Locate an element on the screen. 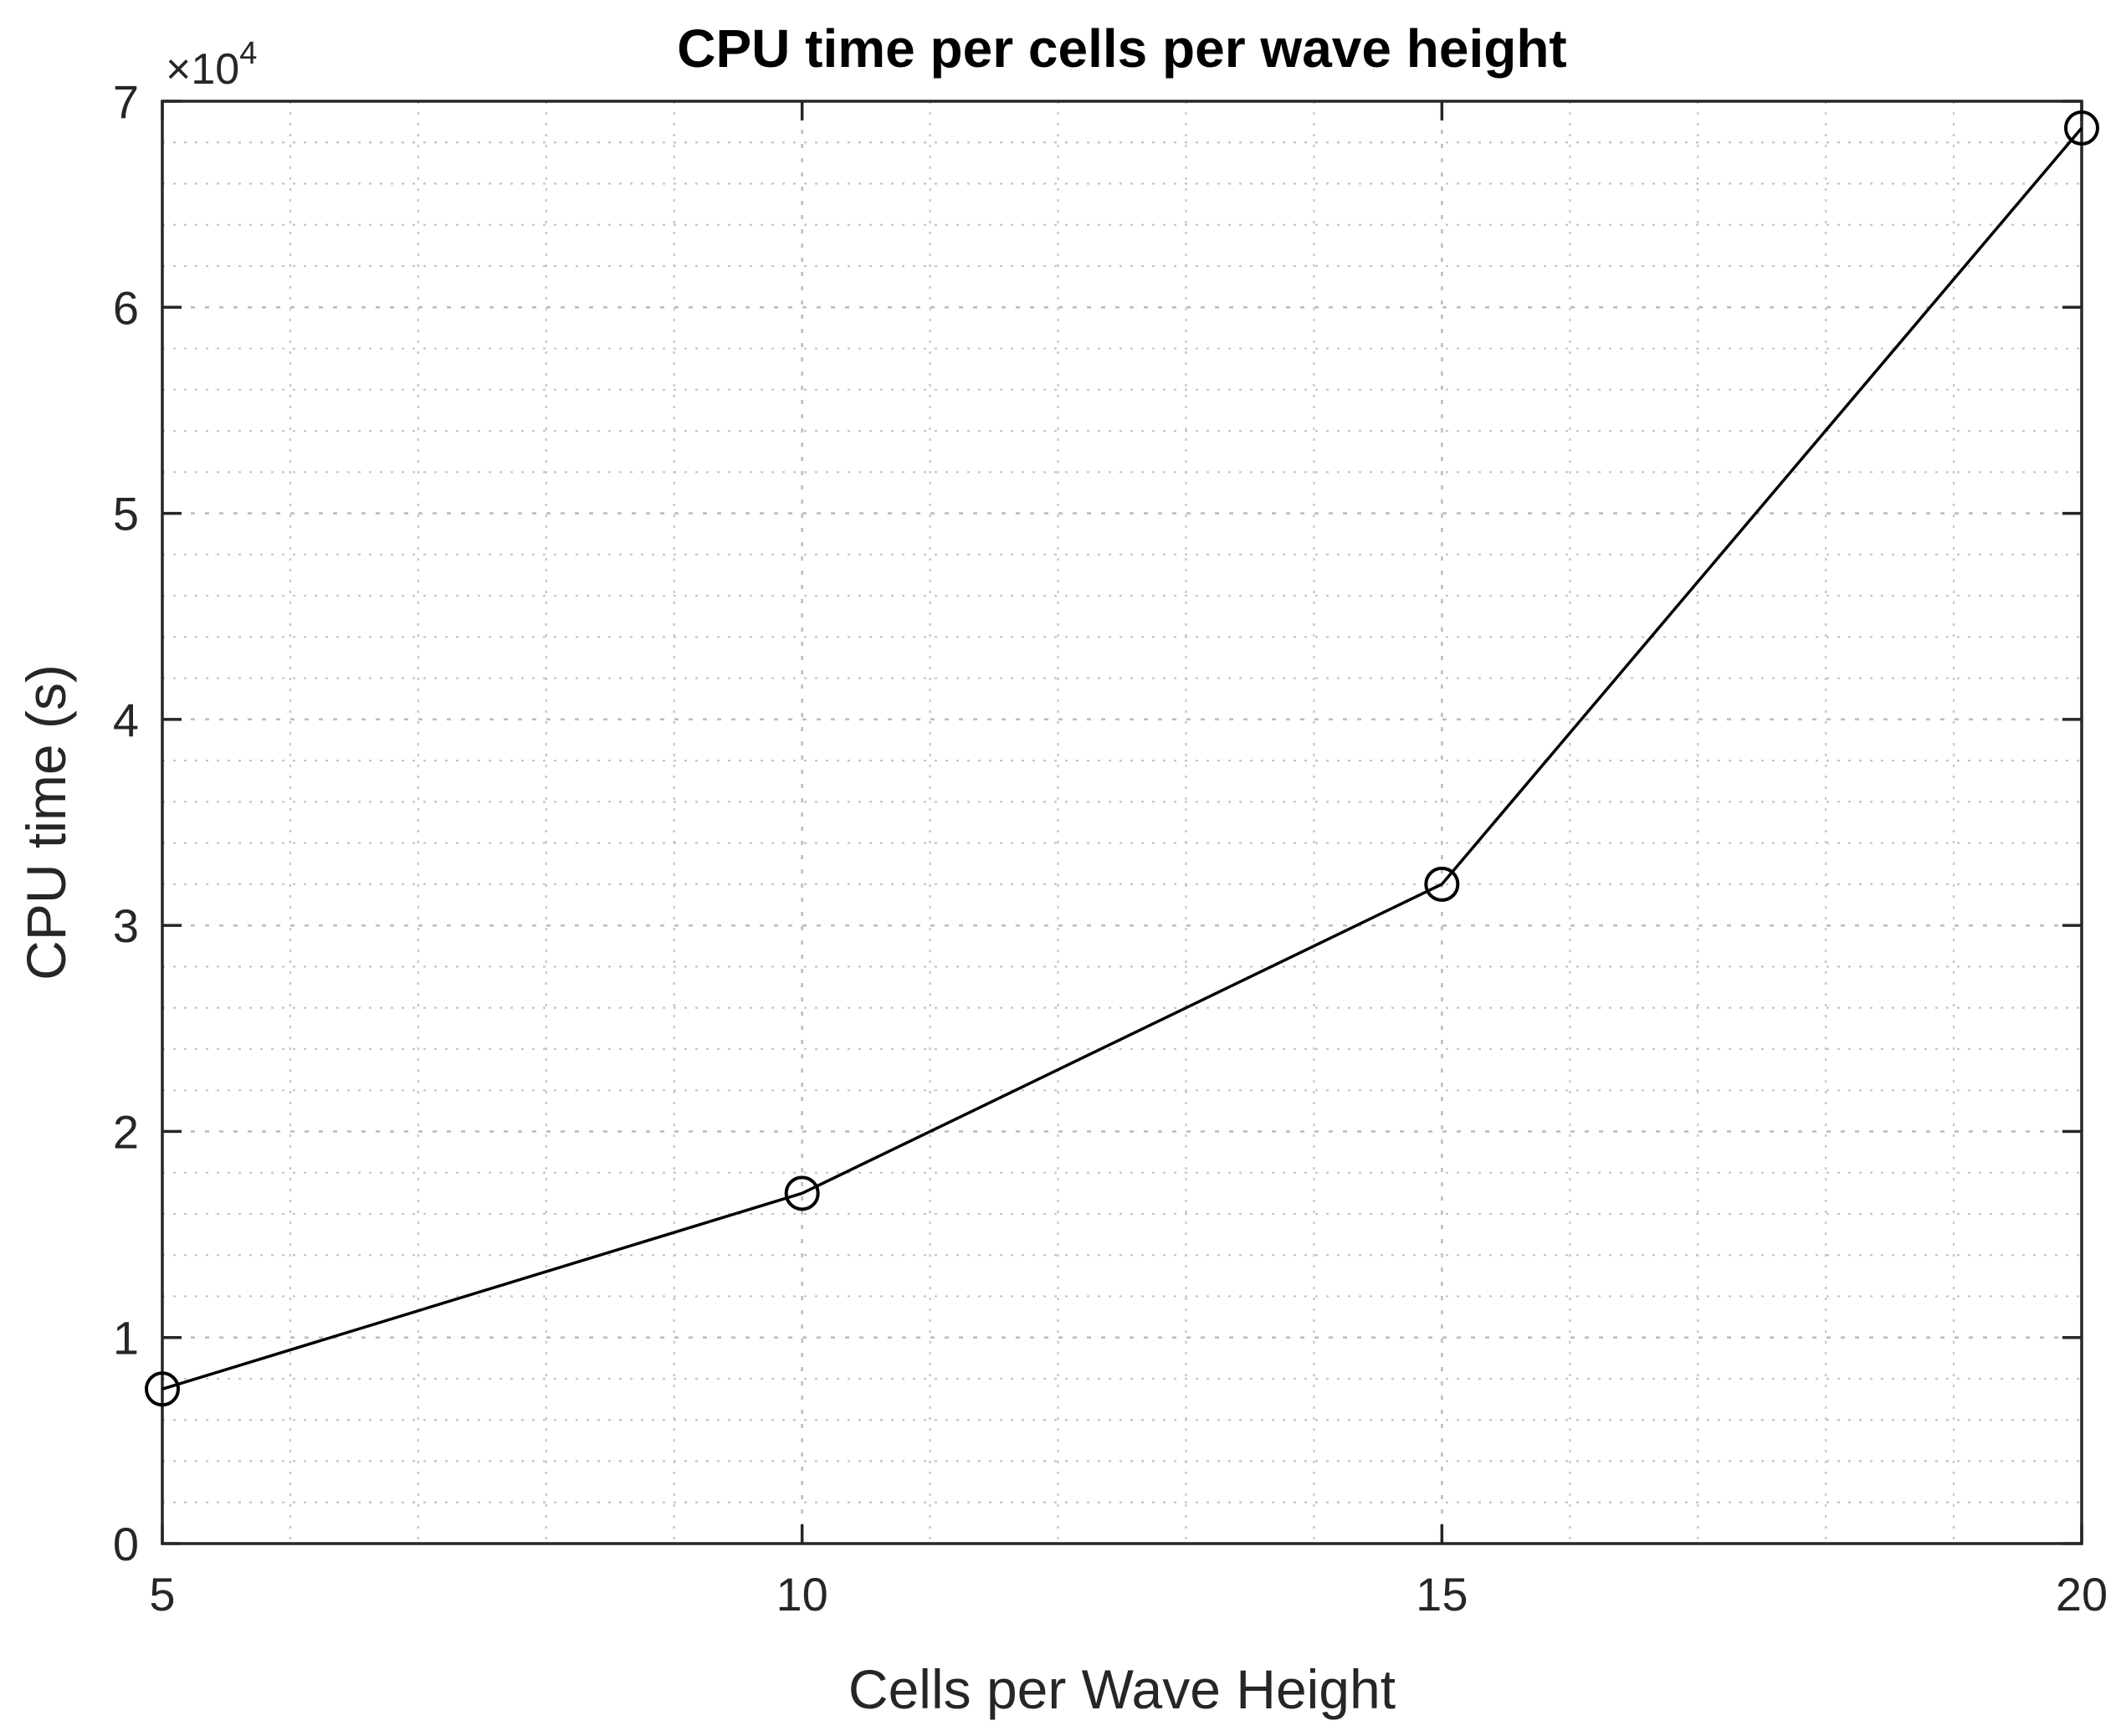 The width and height of the screenshot is (2121, 1736). chart-title: CPU time per cells per wave height is located at coordinates (1121, 48).